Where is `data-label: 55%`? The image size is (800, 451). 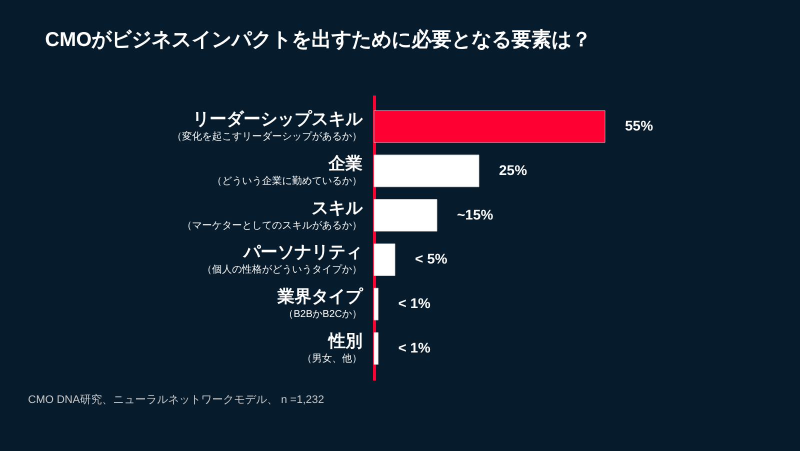
data-label: 55% is located at coordinates (639, 126).